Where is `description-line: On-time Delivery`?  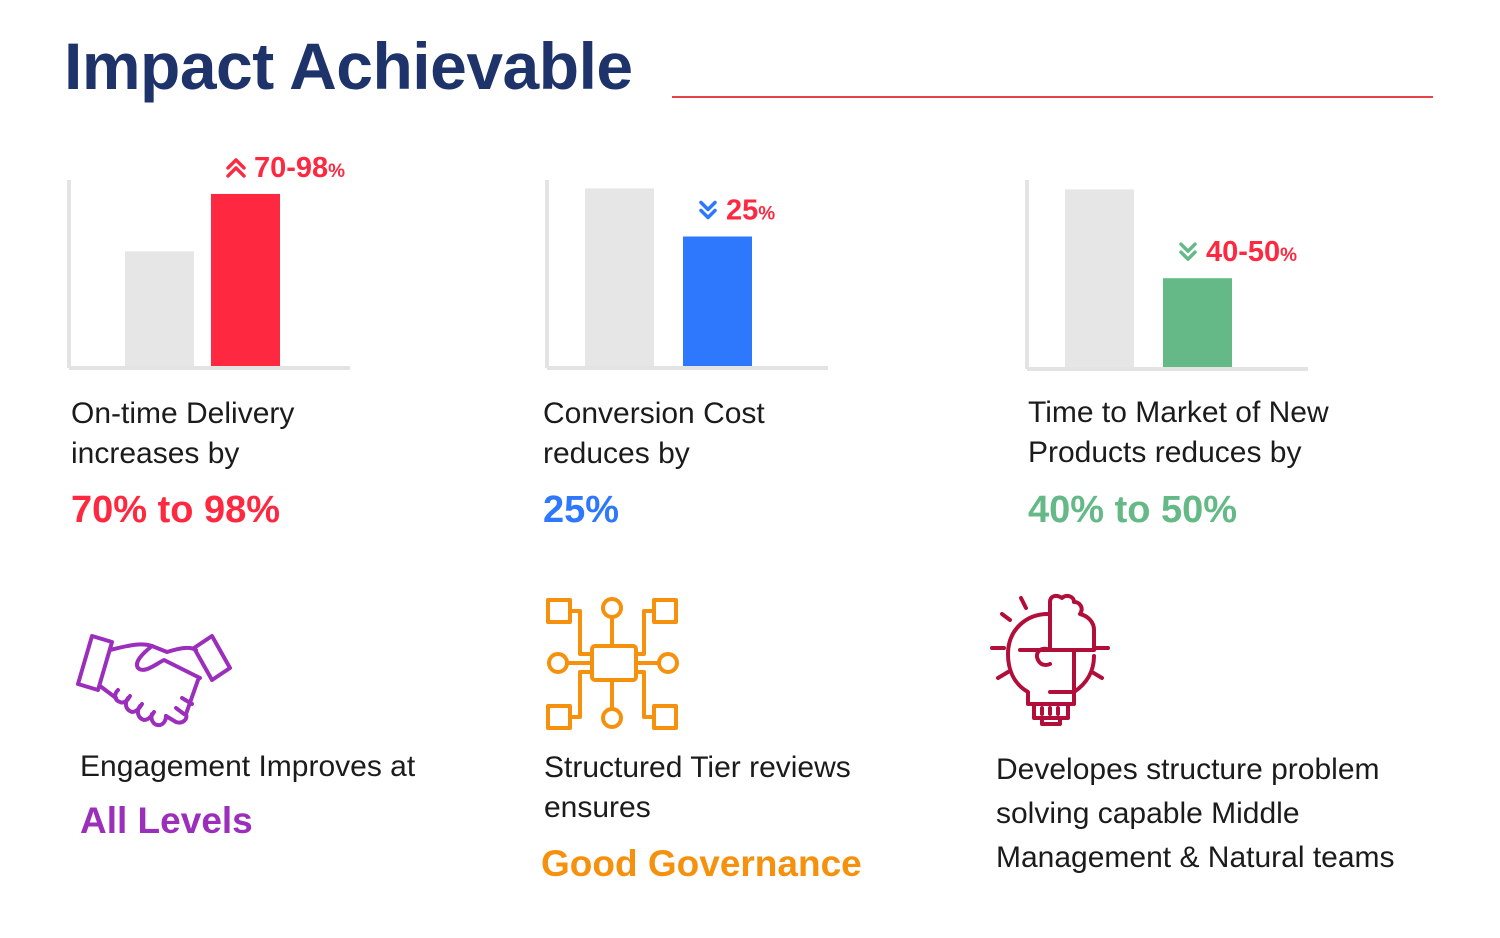 description-line: On-time Delivery is located at coordinates (183, 413).